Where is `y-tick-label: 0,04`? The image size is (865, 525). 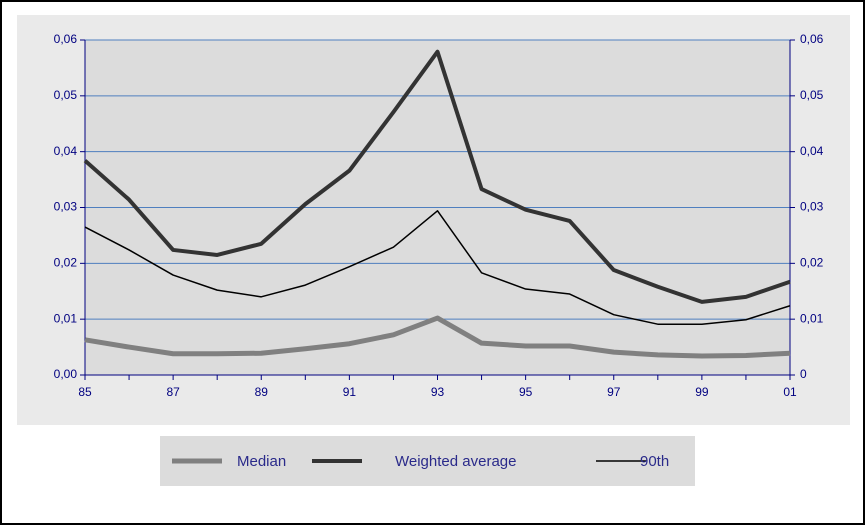 y-tick-label: 0,04 is located at coordinates (66, 151).